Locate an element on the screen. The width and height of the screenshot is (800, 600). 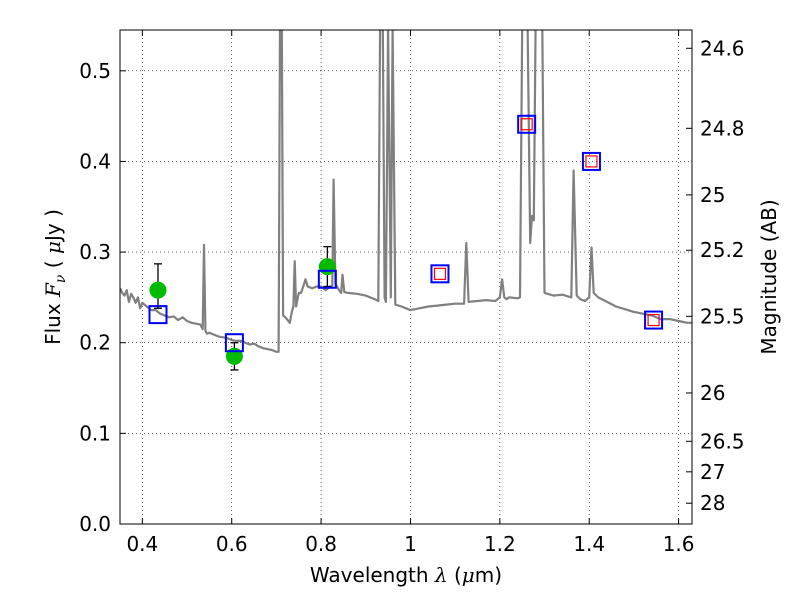
x-tick-label: 1.2 is located at coordinates (500, 544).